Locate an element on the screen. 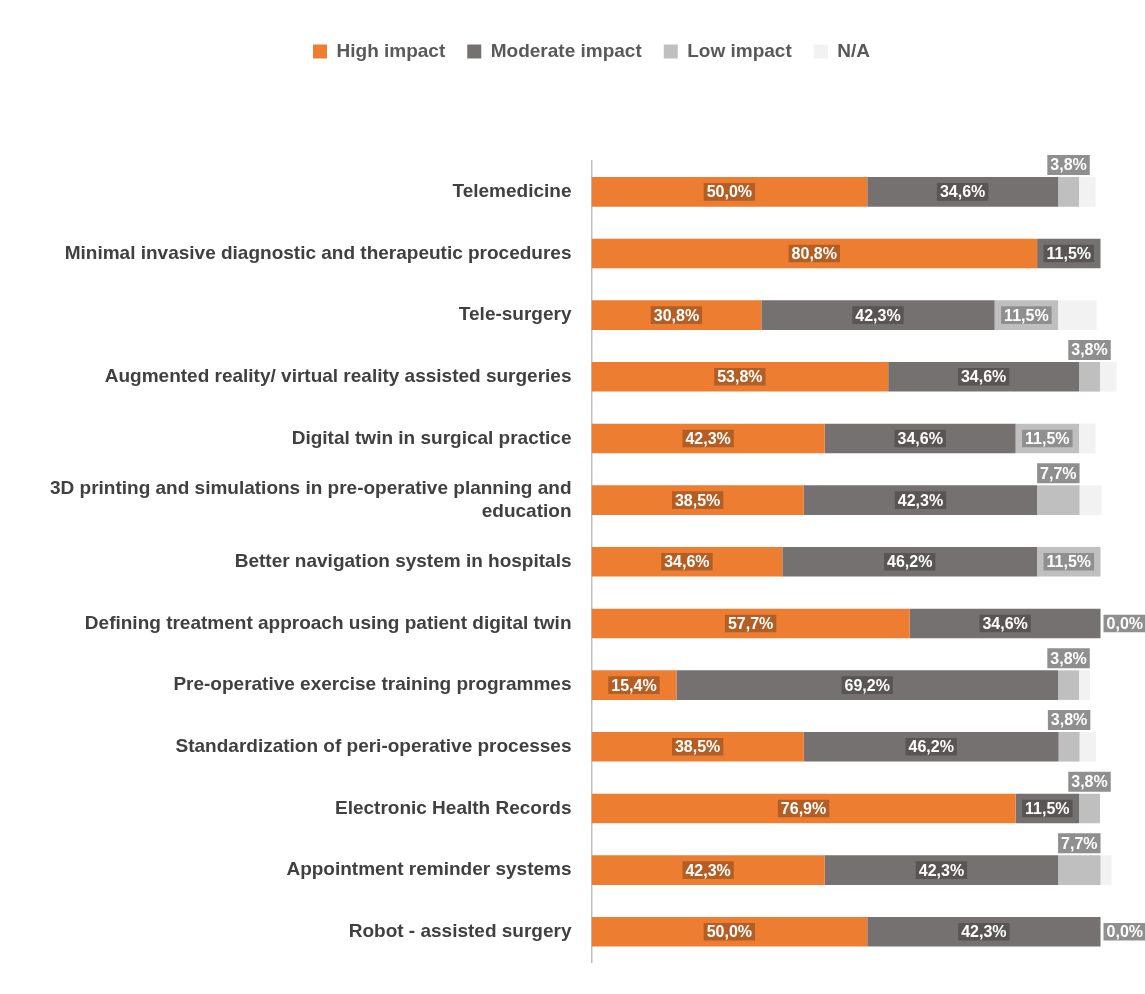 This screenshot has width=1145, height=994. legend-label: Moderate impact is located at coordinates (566, 50).